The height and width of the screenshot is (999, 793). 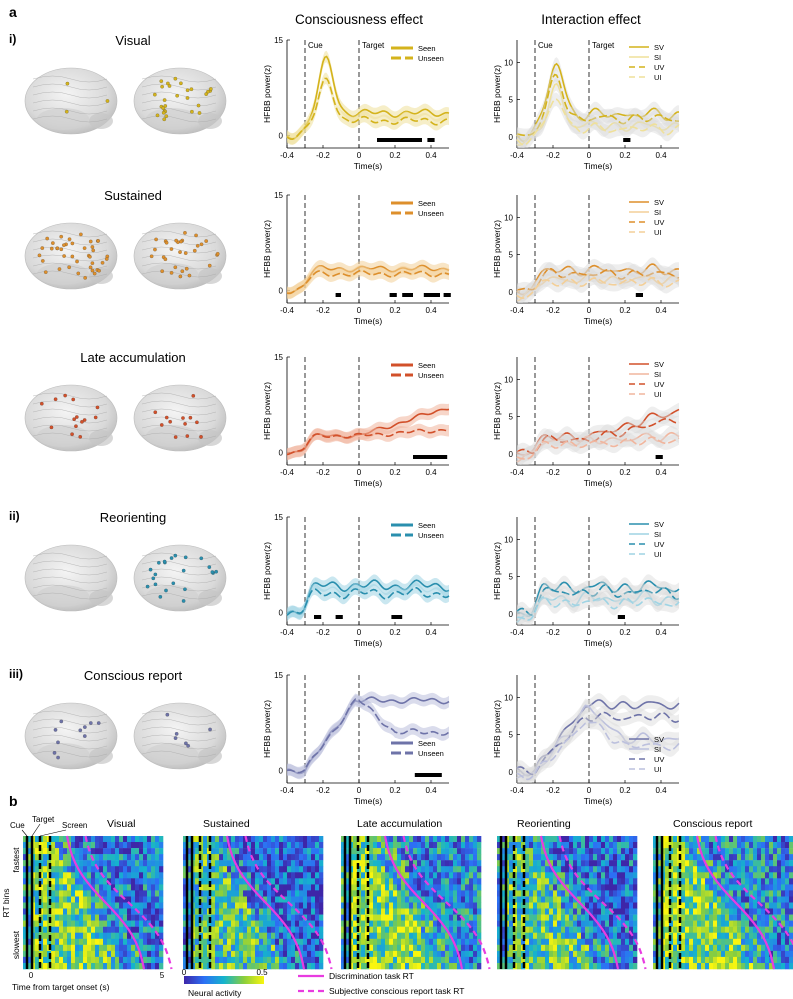 What do you see at coordinates (287, 632) in the screenshot?
I see `x-tick-label: -0.4` at bounding box center [287, 632].